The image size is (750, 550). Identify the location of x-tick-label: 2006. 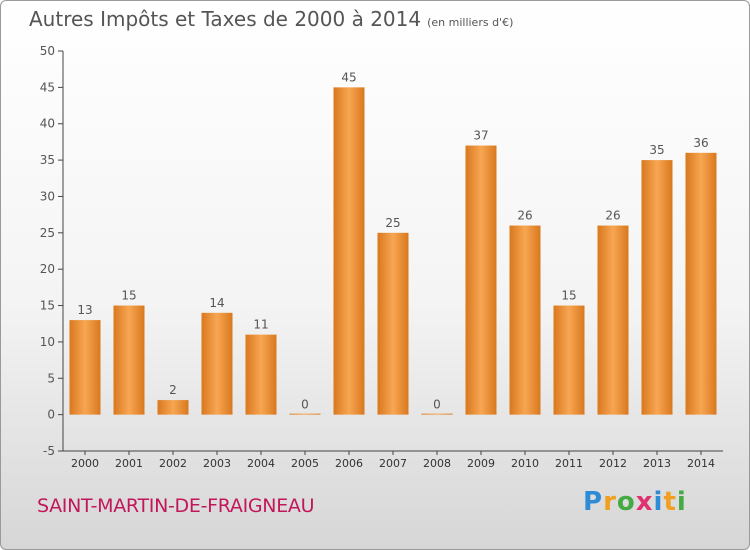
(349, 463).